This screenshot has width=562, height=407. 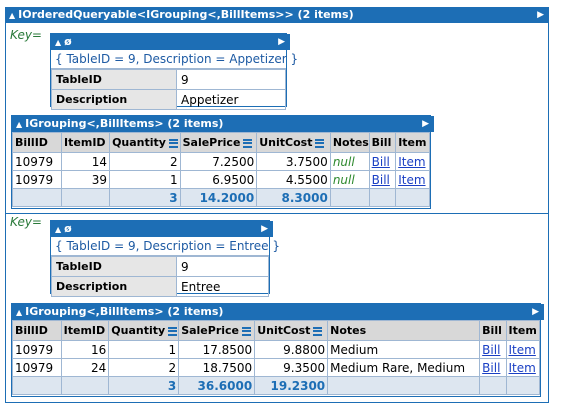 What do you see at coordinates (138, 330) in the screenshot?
I see `column-label: Quantity` at bounding box center [138, 330].